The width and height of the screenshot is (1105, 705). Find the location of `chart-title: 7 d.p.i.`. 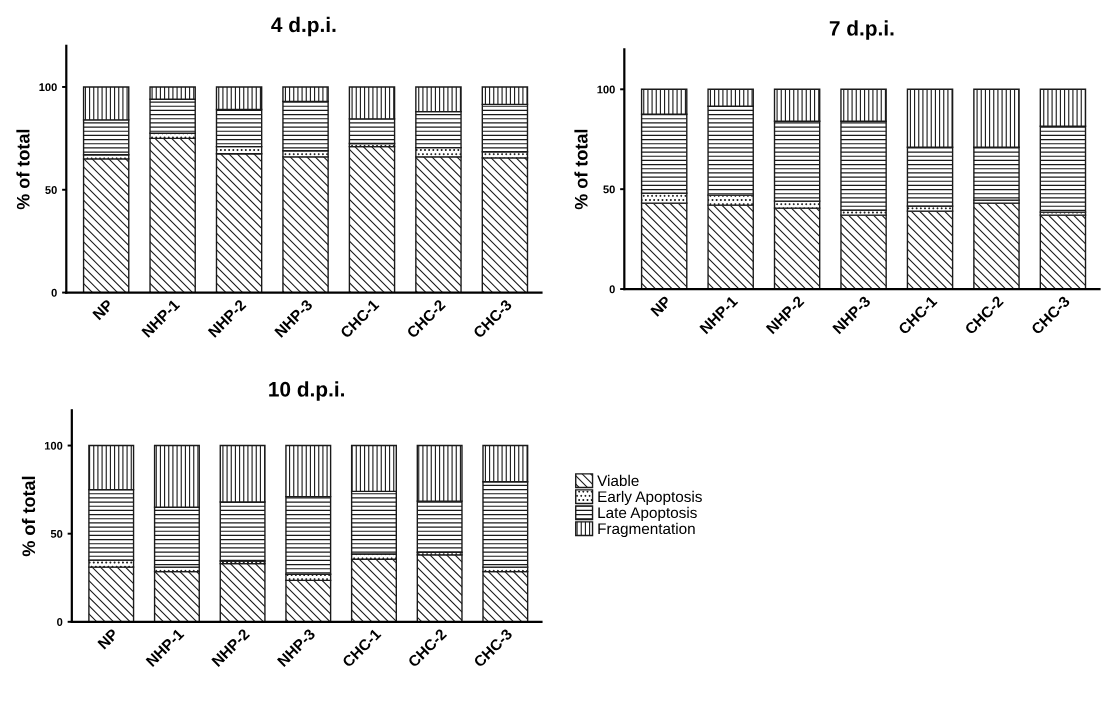

chart-title: 7 d.p.i. is located at coordinates (861, 30).